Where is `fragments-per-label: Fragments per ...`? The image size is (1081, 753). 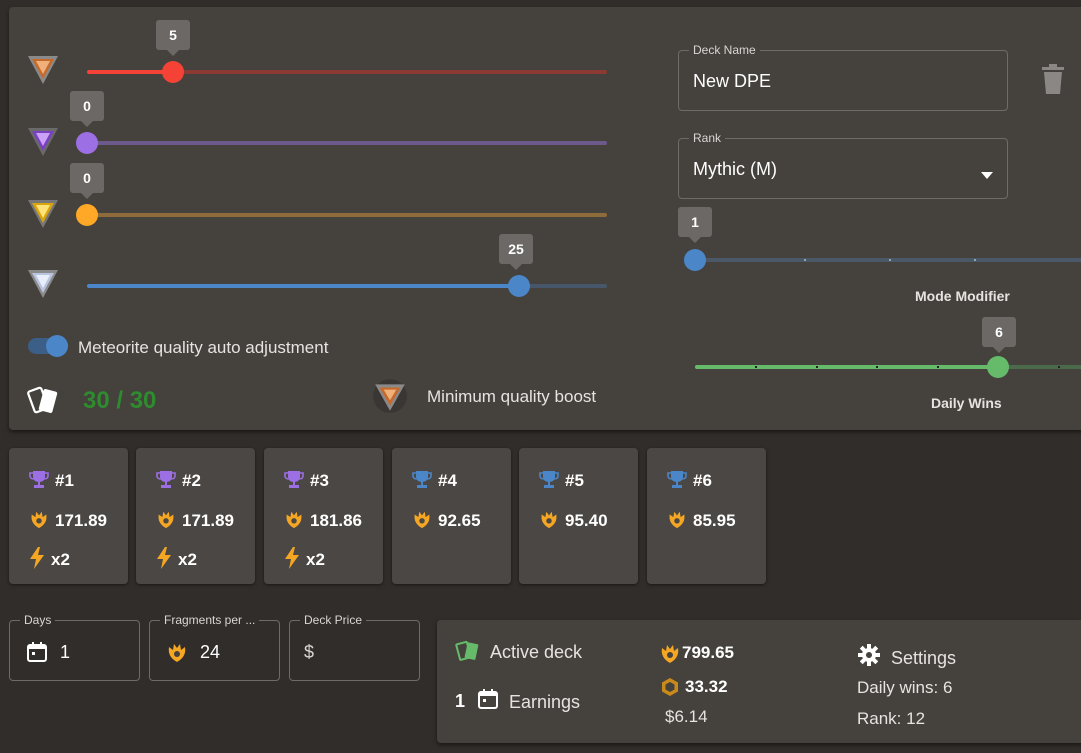
fragments-per-label: Fragments per ... is located at coordinates (210, 620).